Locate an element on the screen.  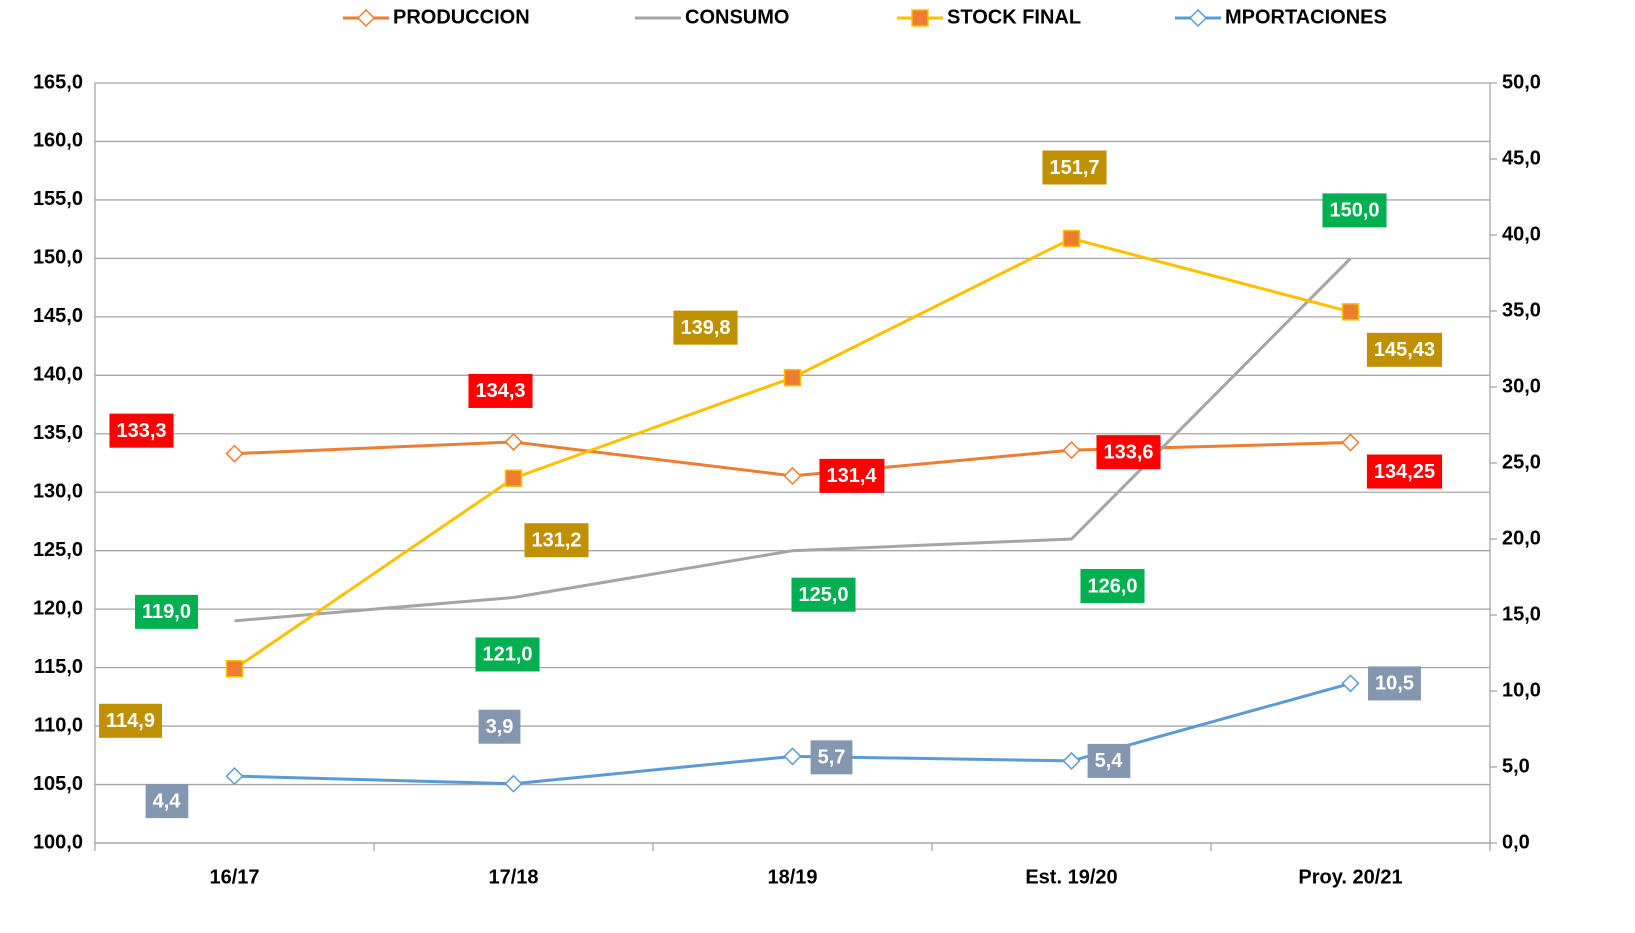
y-tick-label: 135,0 is located at coordinates (58, 433).